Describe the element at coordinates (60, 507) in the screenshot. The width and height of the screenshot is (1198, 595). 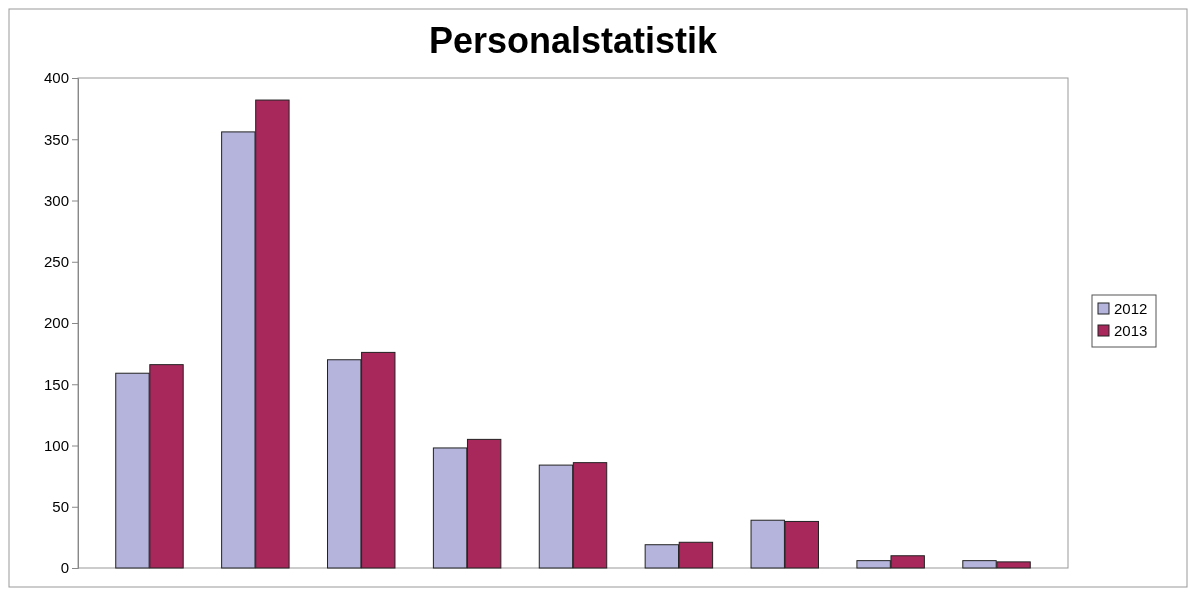
I see `y-tick-label: 50` at that location.